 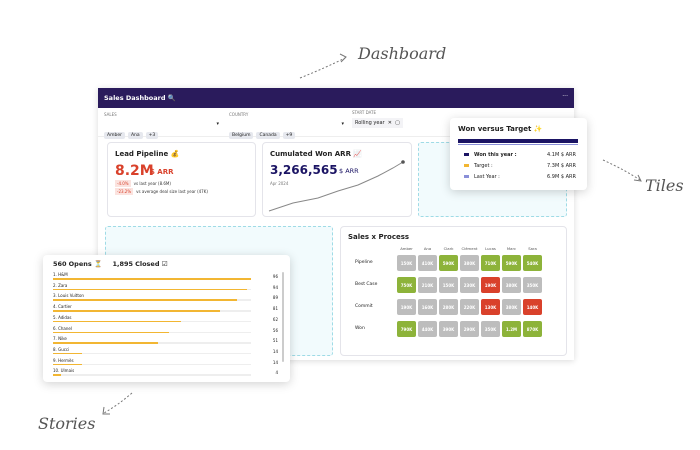 I want to click on story-value: 62, so click(x=275, y=319).